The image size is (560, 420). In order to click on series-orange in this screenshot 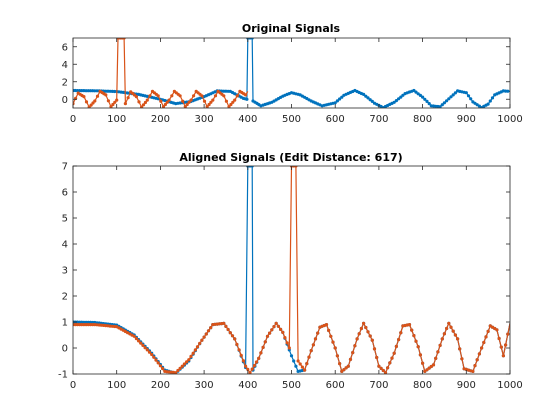, I will do `click(161, 73)`.